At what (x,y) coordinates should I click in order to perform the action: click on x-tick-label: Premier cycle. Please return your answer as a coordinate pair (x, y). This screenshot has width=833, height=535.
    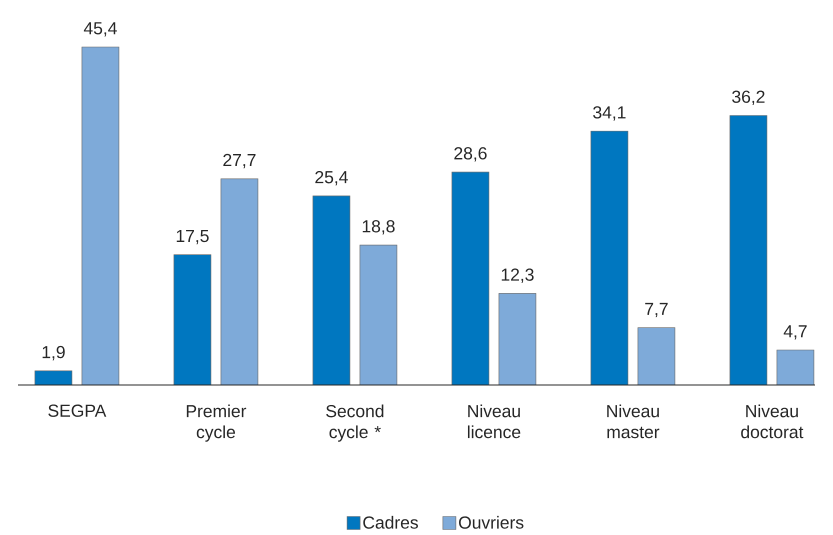
    Looking at the image, I should click on (216, 423).